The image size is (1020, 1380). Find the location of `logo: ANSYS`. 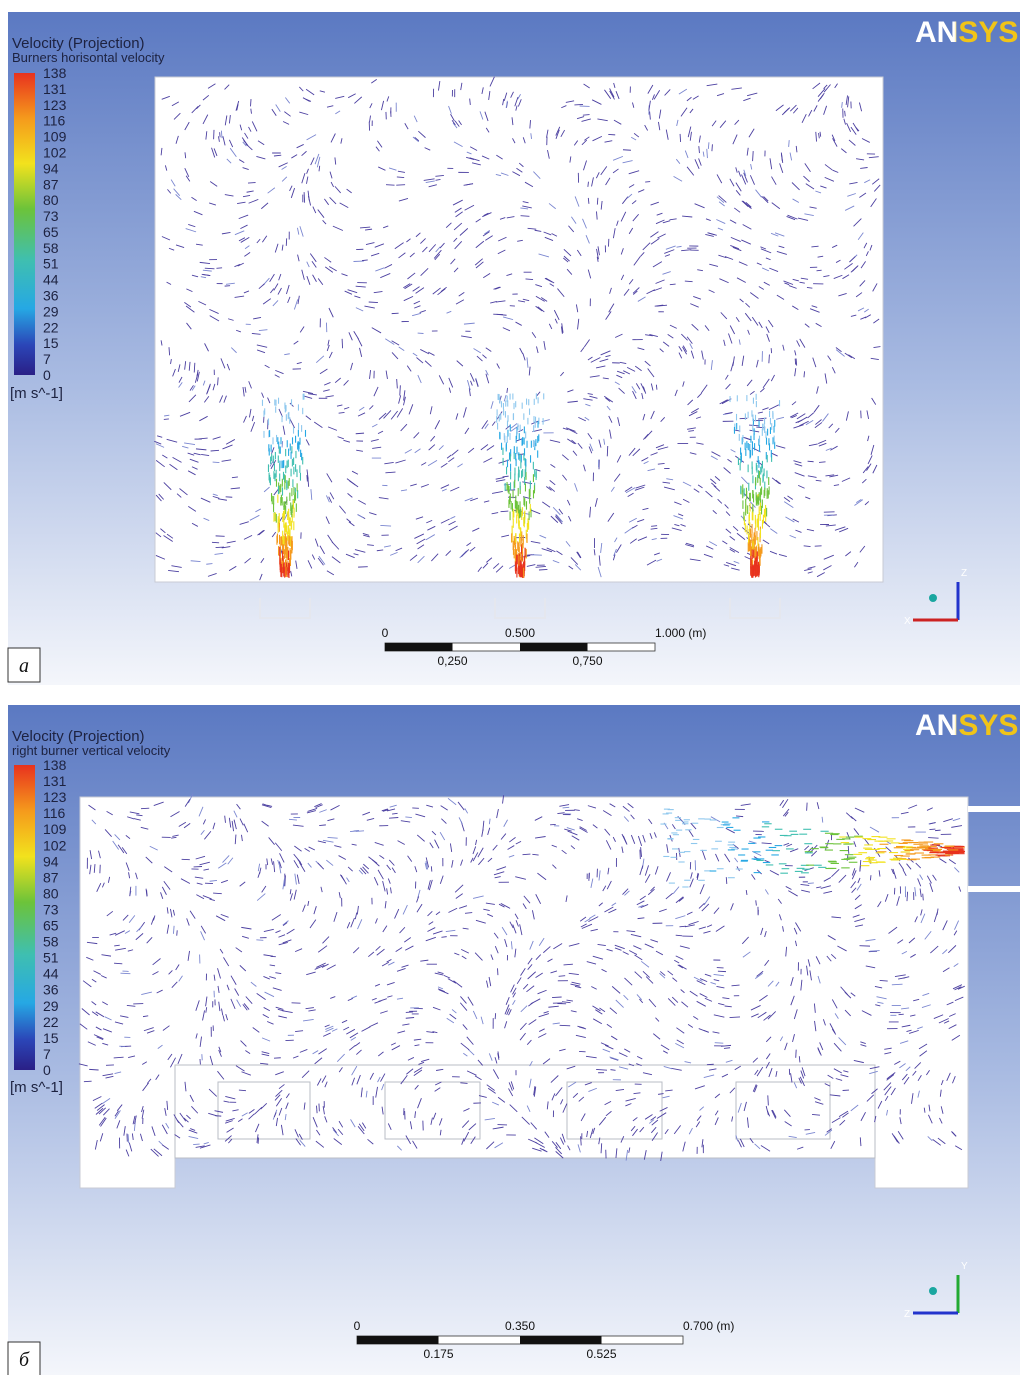

logo: ANSYS is located at coordinates (966, 32).